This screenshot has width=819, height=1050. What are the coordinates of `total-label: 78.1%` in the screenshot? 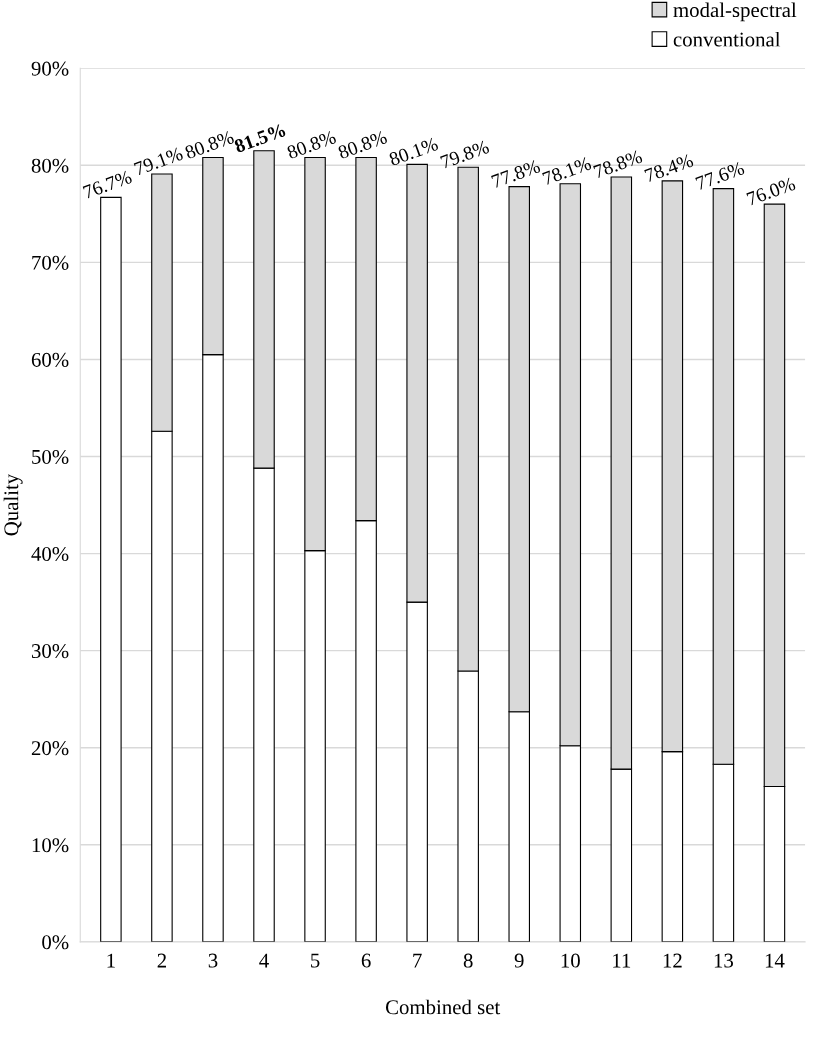 It's located at (567, 171).